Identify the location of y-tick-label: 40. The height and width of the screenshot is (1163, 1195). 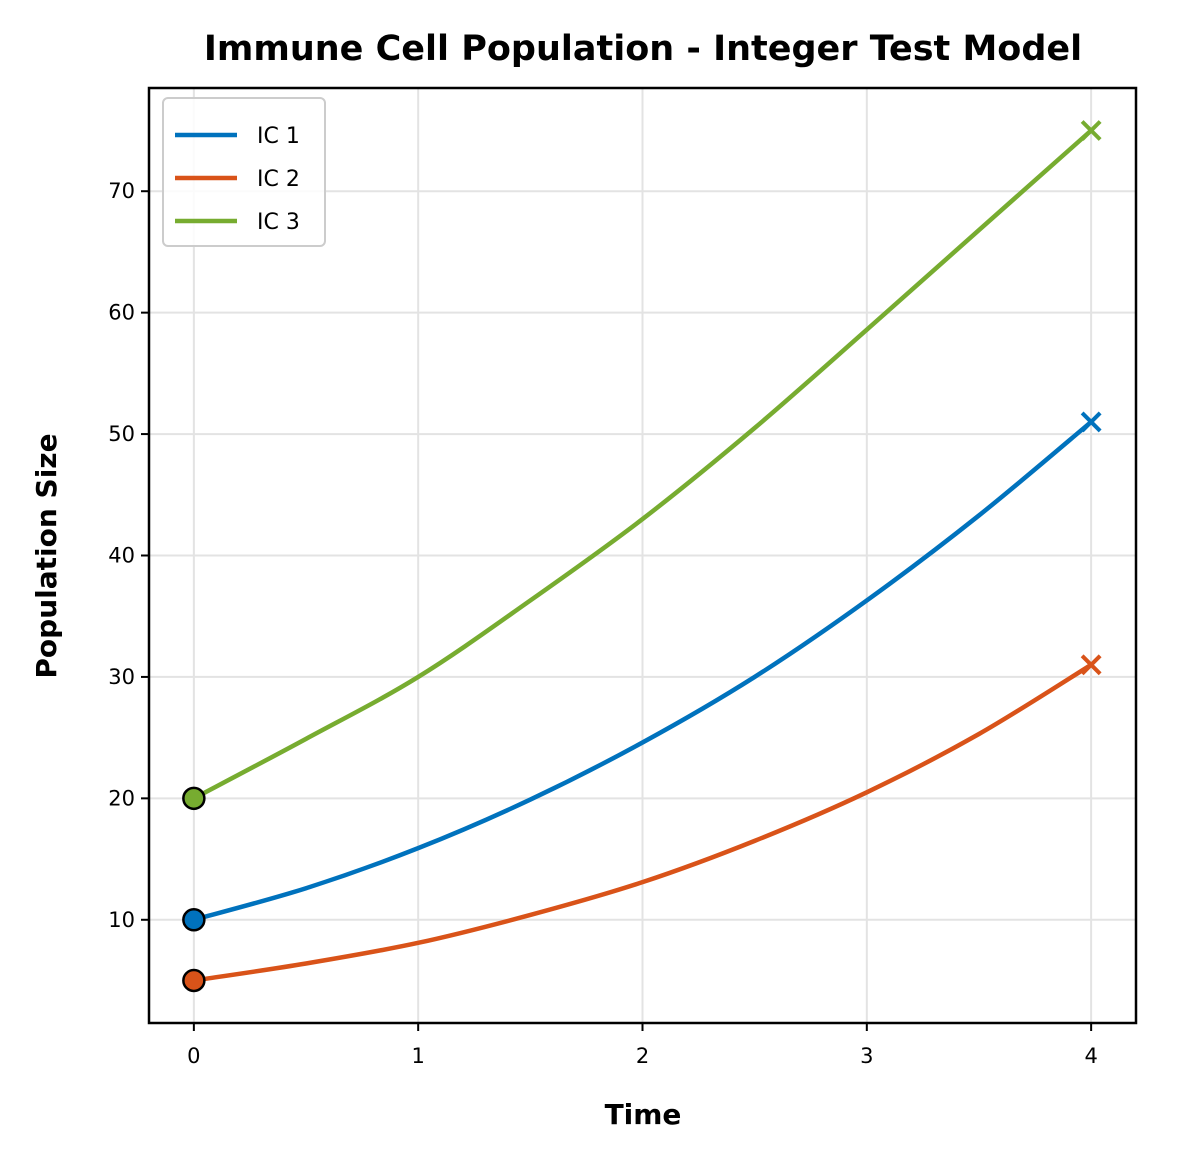
(121, 556).